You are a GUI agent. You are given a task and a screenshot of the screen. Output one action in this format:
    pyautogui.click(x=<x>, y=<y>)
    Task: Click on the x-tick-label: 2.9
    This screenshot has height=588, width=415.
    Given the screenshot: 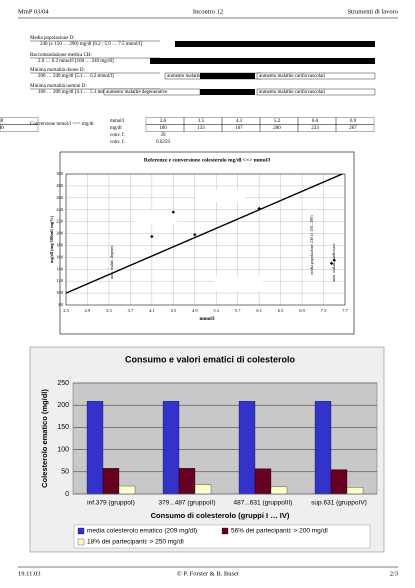 What is the action you would take?
    pyautogui.click(x=88, y=310)
    